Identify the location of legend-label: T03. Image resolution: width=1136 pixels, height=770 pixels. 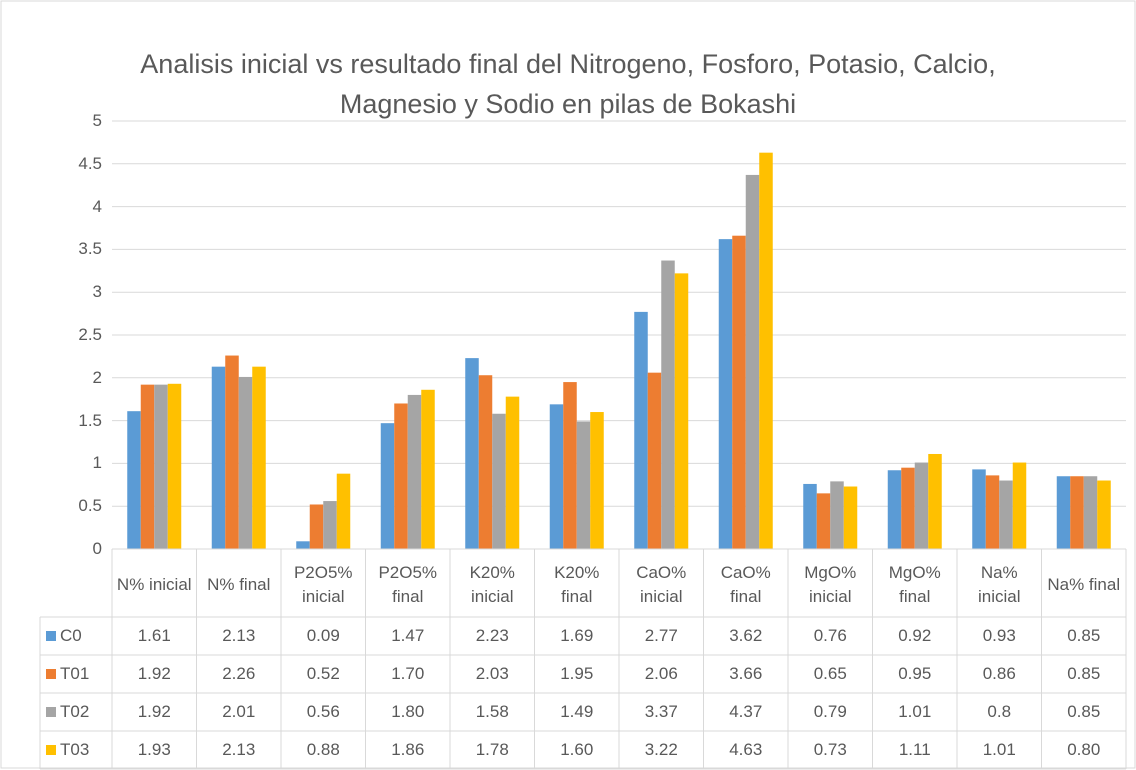
(75, 749).